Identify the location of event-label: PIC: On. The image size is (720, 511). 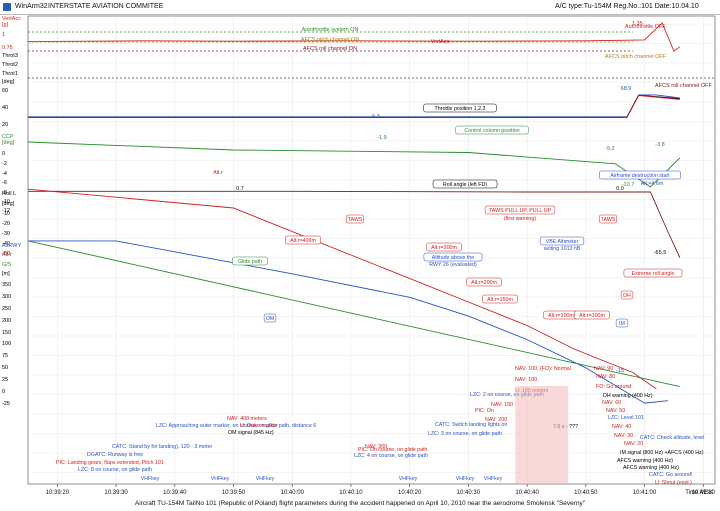
(484, 411).